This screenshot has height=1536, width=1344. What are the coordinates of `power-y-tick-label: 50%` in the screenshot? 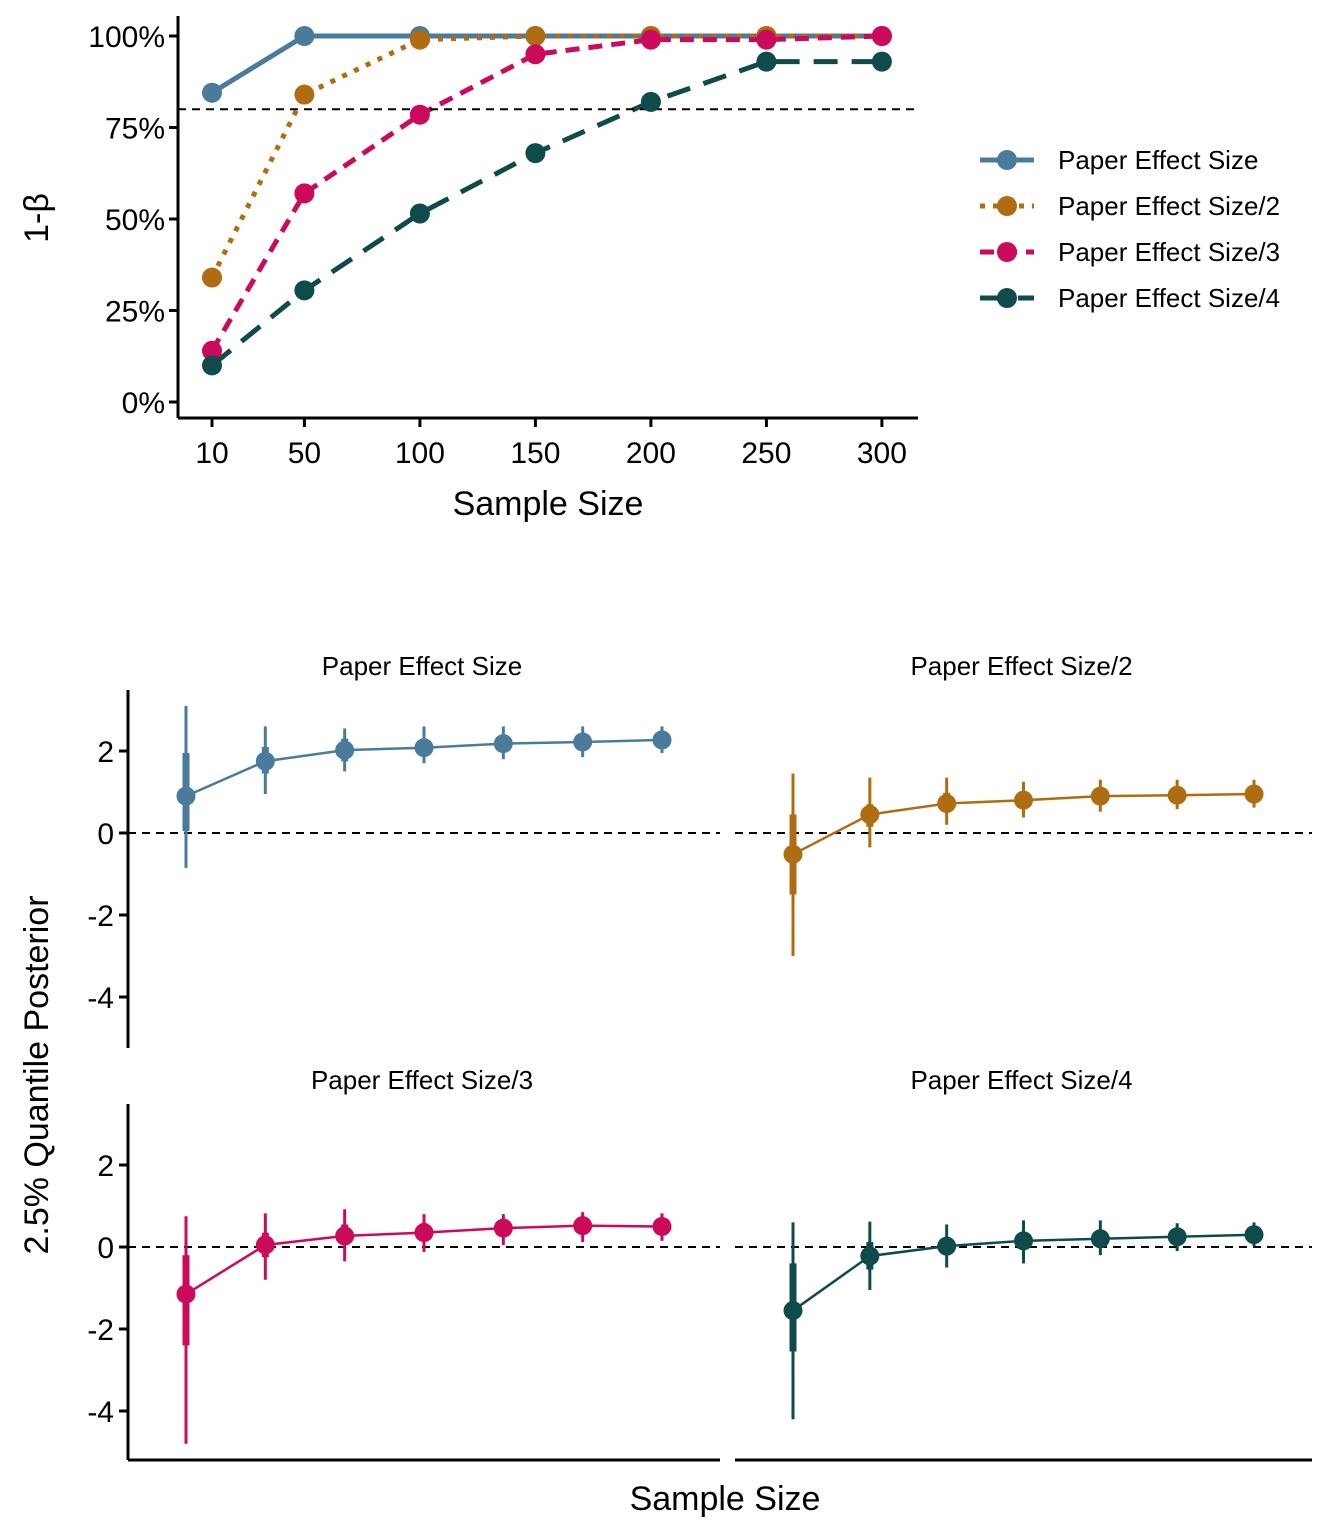 It's located at (135, 220).